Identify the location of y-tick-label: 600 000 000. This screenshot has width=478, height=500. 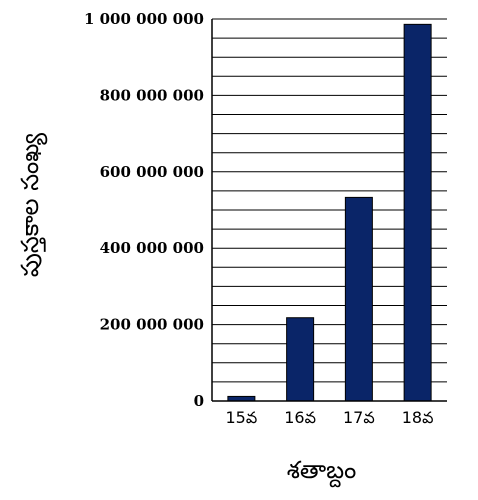
(152, 172).